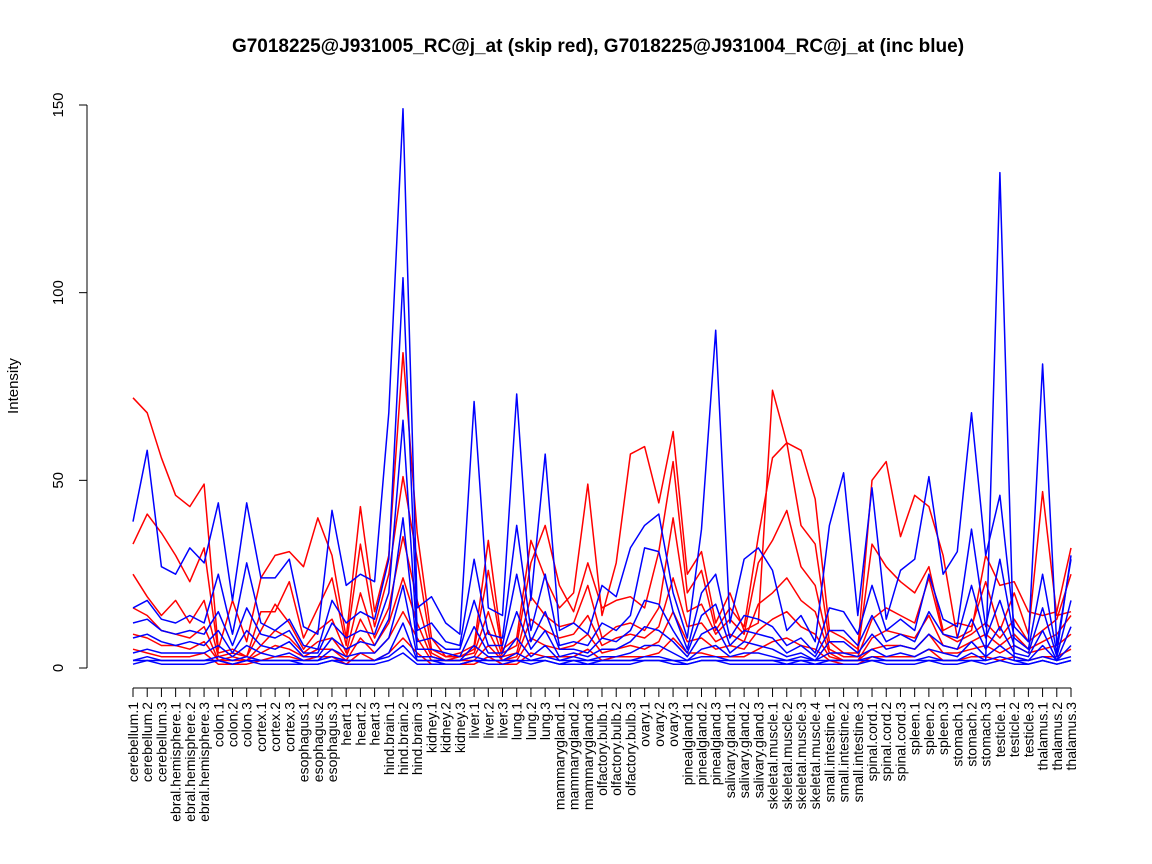 Image resolution: width=1152 pixels, height=864 pixels. Describe the element at coordinates (872, 742) in the screenshot. I see `x-tick-label: spinal.cord.1` at that location.